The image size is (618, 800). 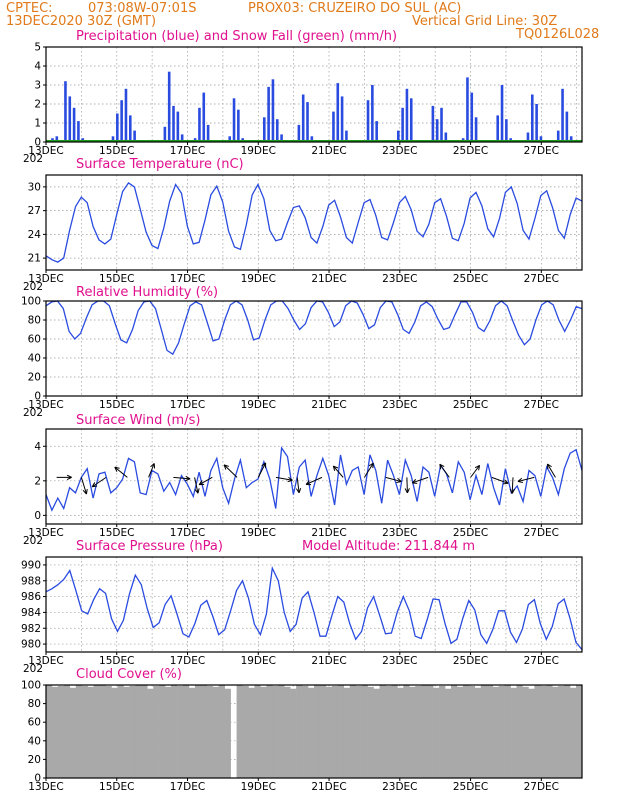 I want to click on temp-ytick-label: 21, so click(x=34, y=259).